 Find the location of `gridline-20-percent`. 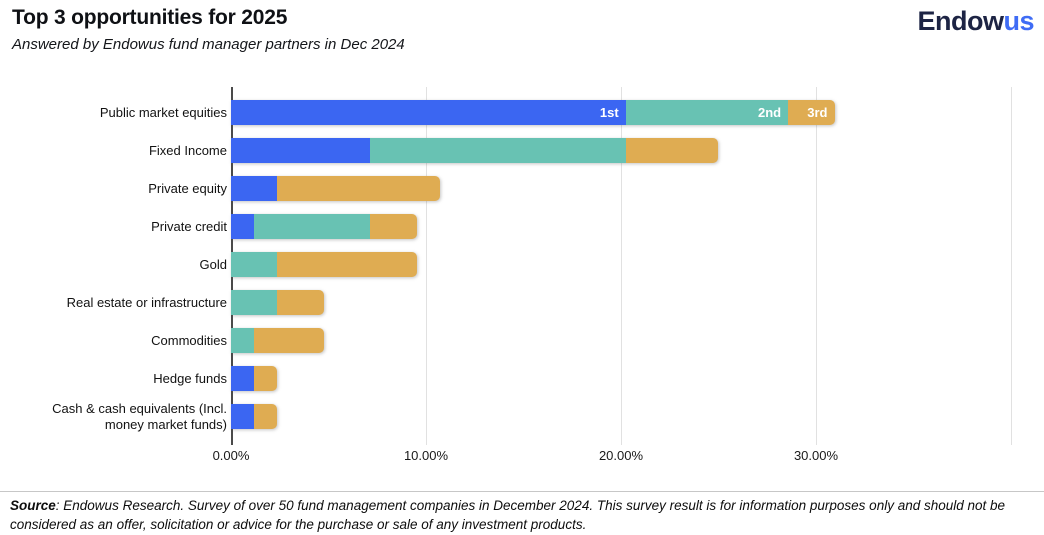

gridline-20-percent is located at coordinates (621, 266).